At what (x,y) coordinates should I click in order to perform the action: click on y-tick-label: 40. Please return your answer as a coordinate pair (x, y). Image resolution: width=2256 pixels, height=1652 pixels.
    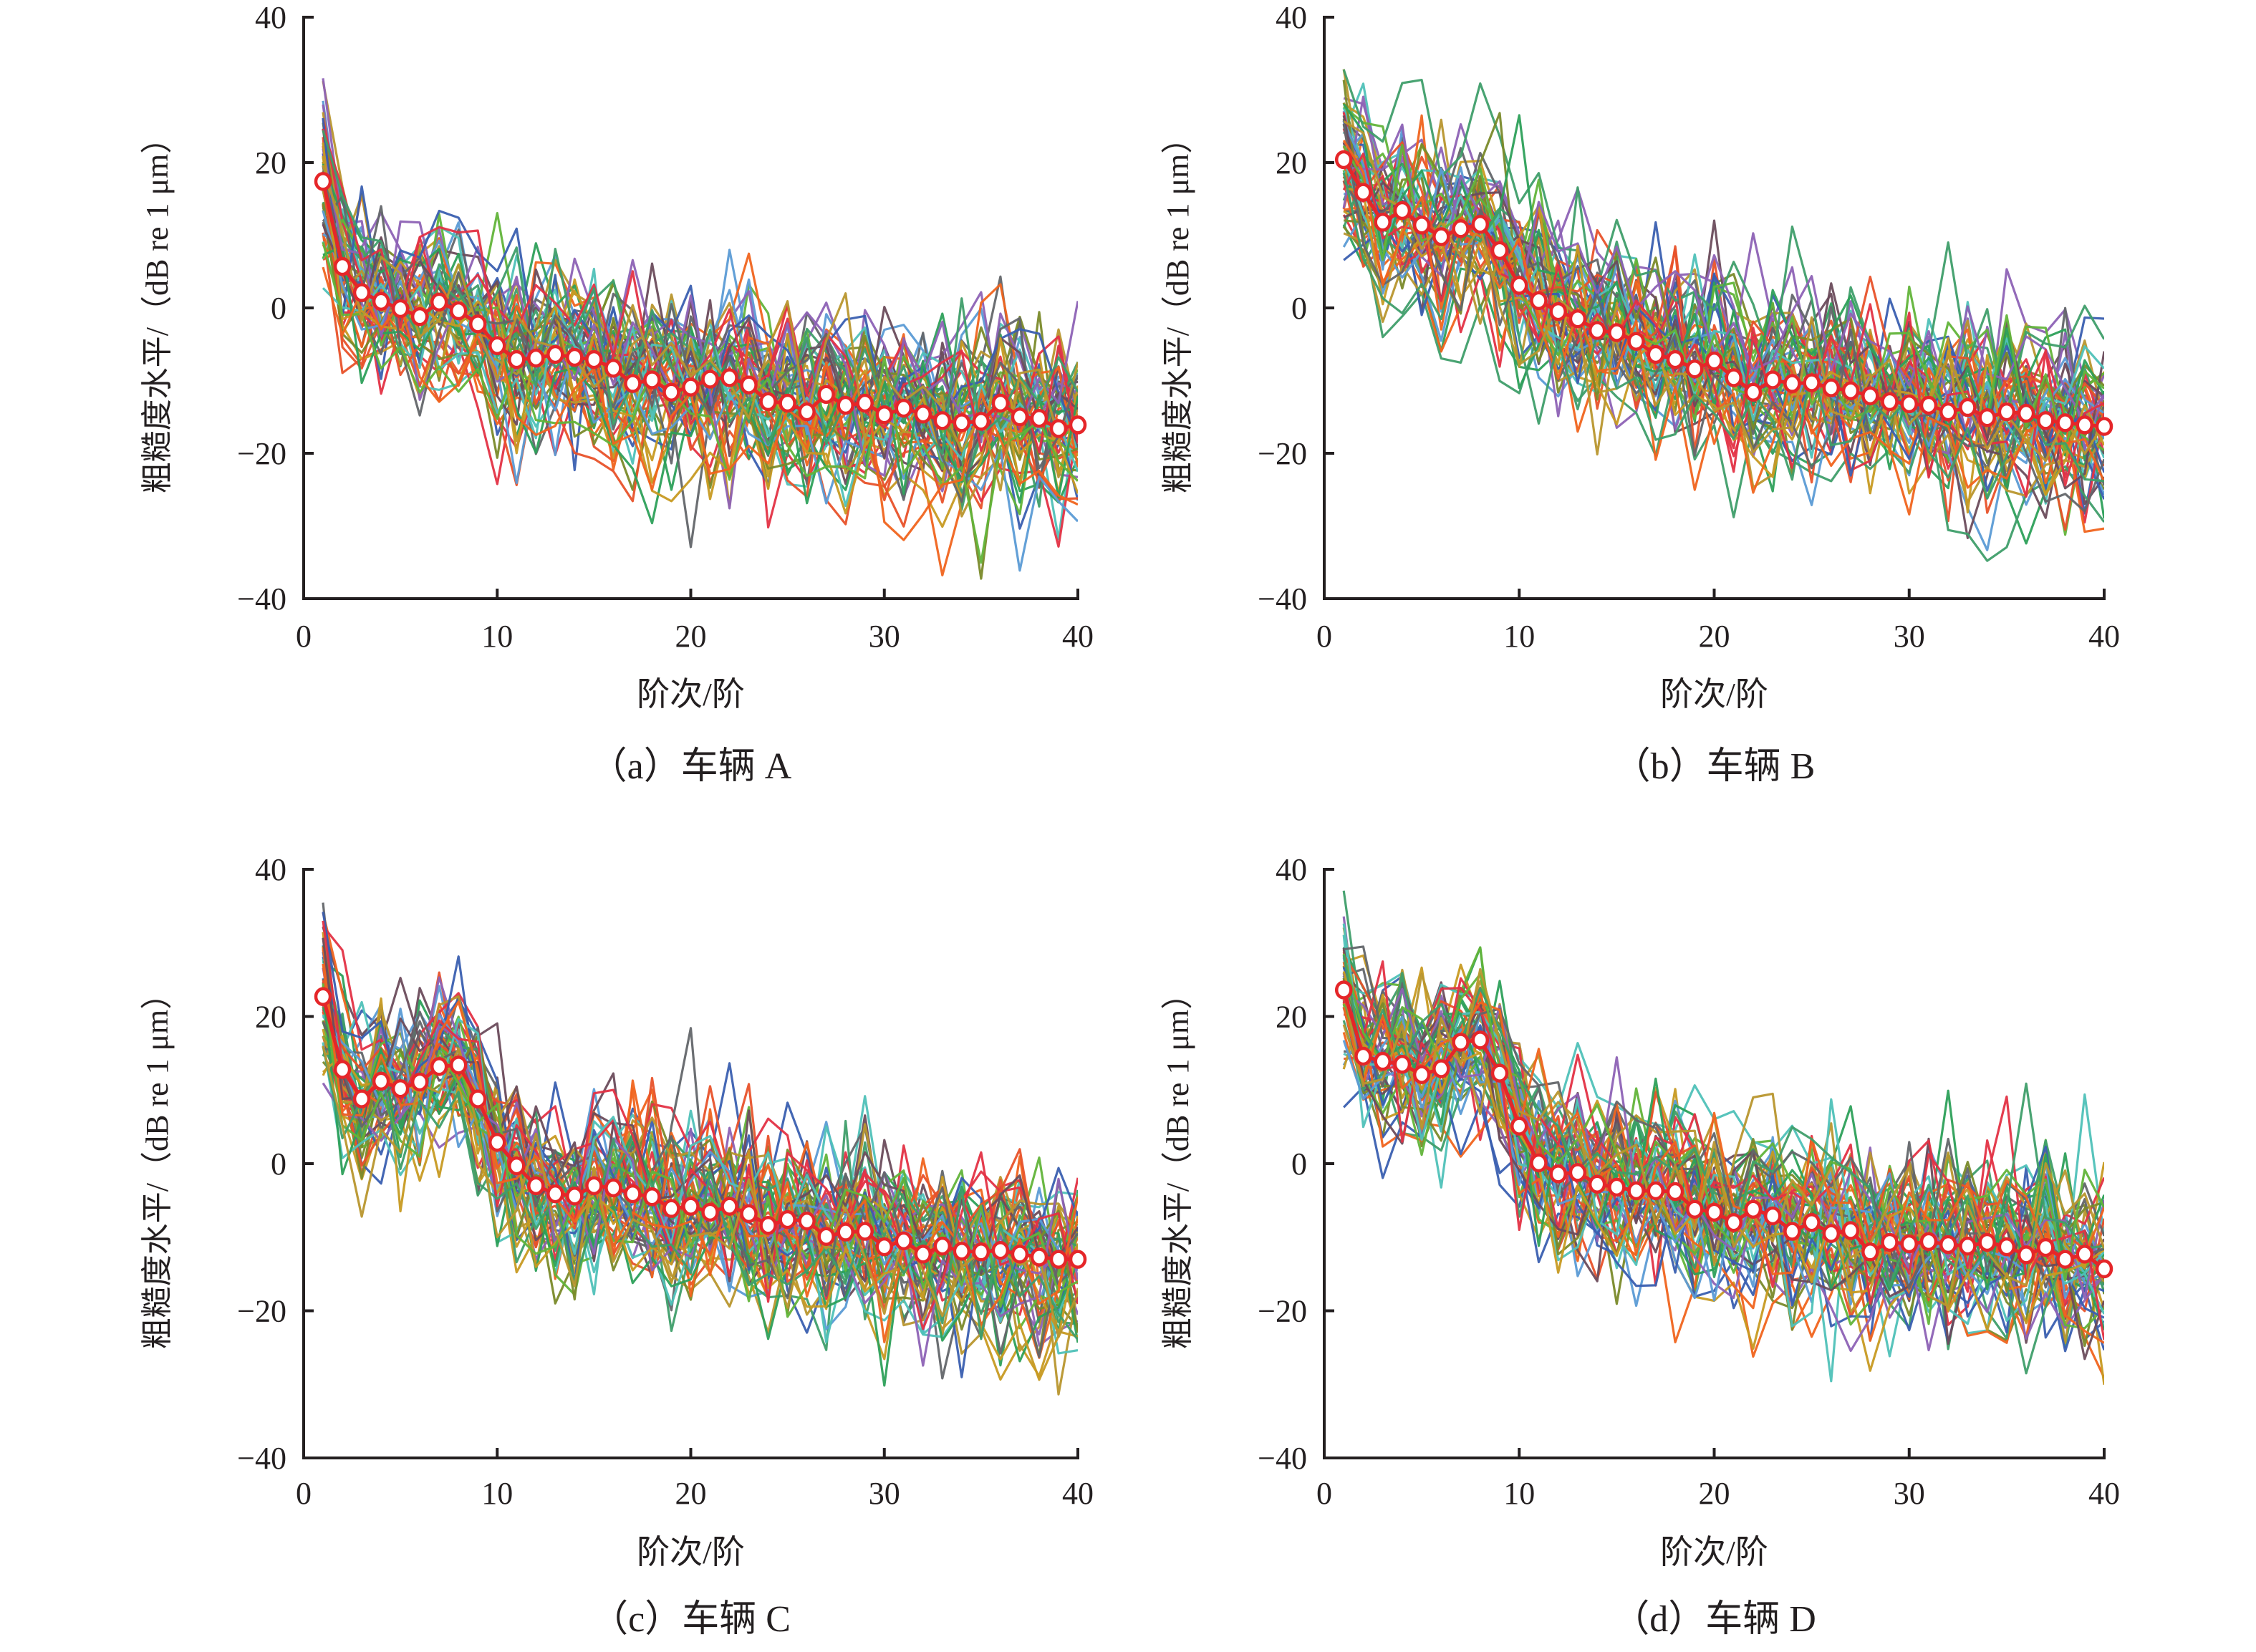
    Looking at the image, I should click on (1291, 17).